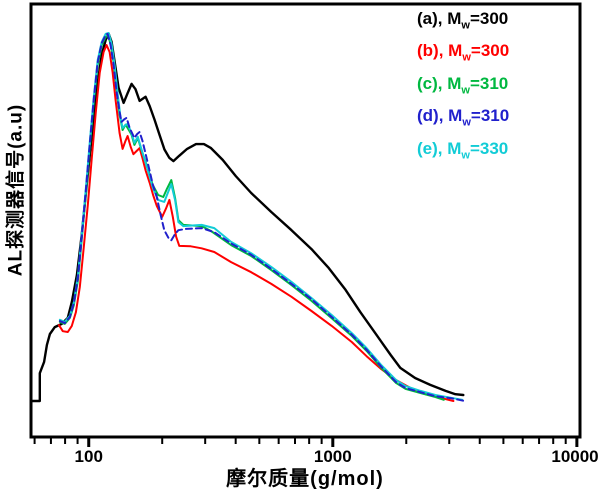 The image size is (600, 493). I want to click on legend-item-a: (a), Mw=300, so click(463, 20).